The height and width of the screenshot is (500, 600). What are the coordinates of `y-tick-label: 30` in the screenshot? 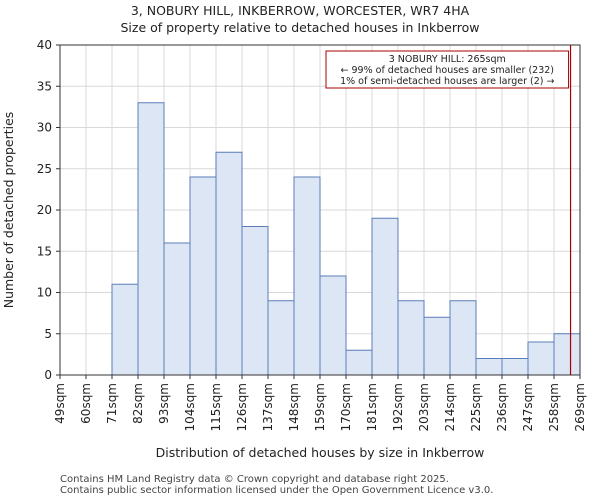 It's located at (44, 128).